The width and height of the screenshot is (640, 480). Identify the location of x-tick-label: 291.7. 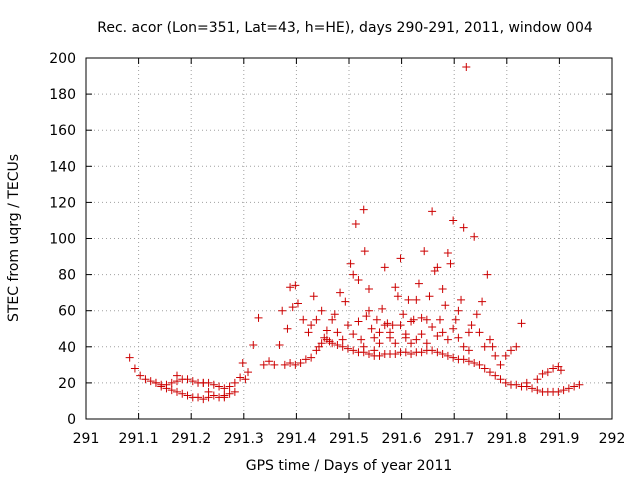
(454, 439).